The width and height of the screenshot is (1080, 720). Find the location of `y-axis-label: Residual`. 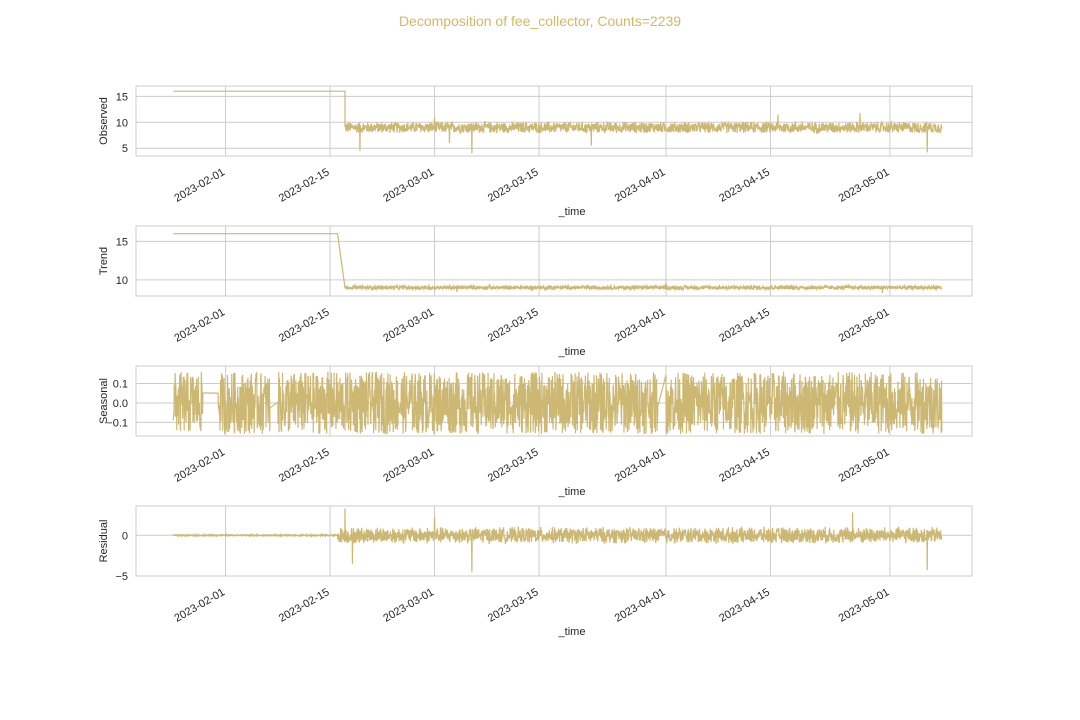

y-axis-label: Residual is located at coordinates (104, 541).